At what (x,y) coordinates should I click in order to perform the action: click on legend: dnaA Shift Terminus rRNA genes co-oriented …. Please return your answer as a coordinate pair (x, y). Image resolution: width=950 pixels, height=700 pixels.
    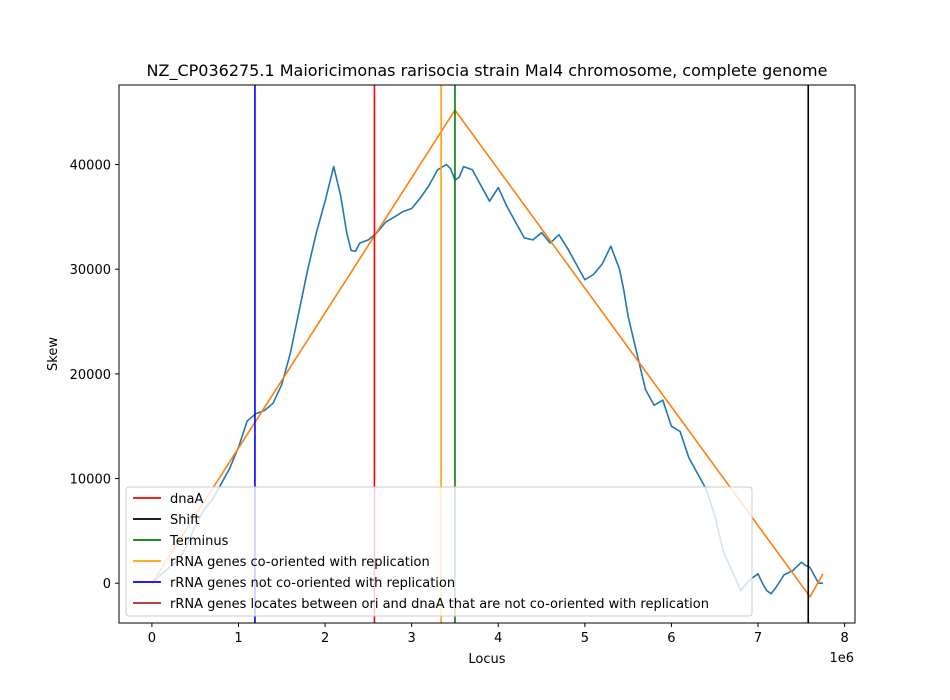
    Looking at the image, I should click on (439, 551).